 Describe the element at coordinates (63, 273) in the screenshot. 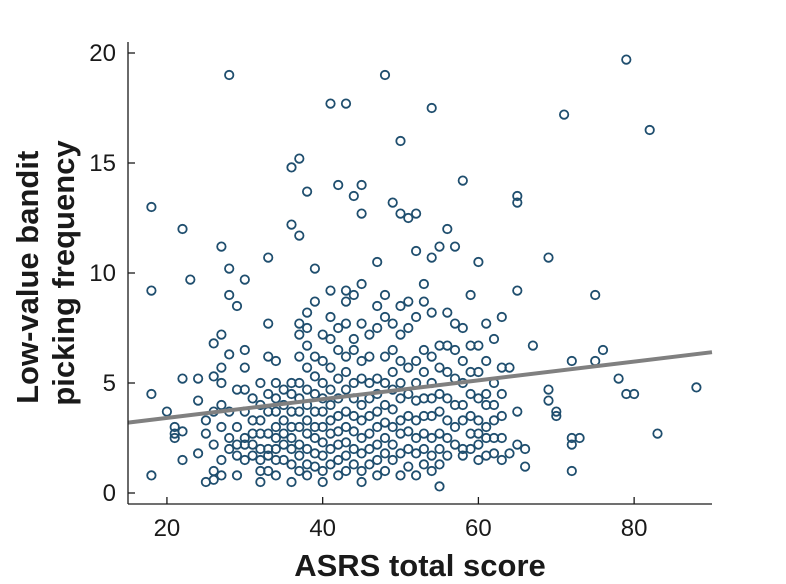

I see `y-axis-title-line-2: picking frequency` at that location.